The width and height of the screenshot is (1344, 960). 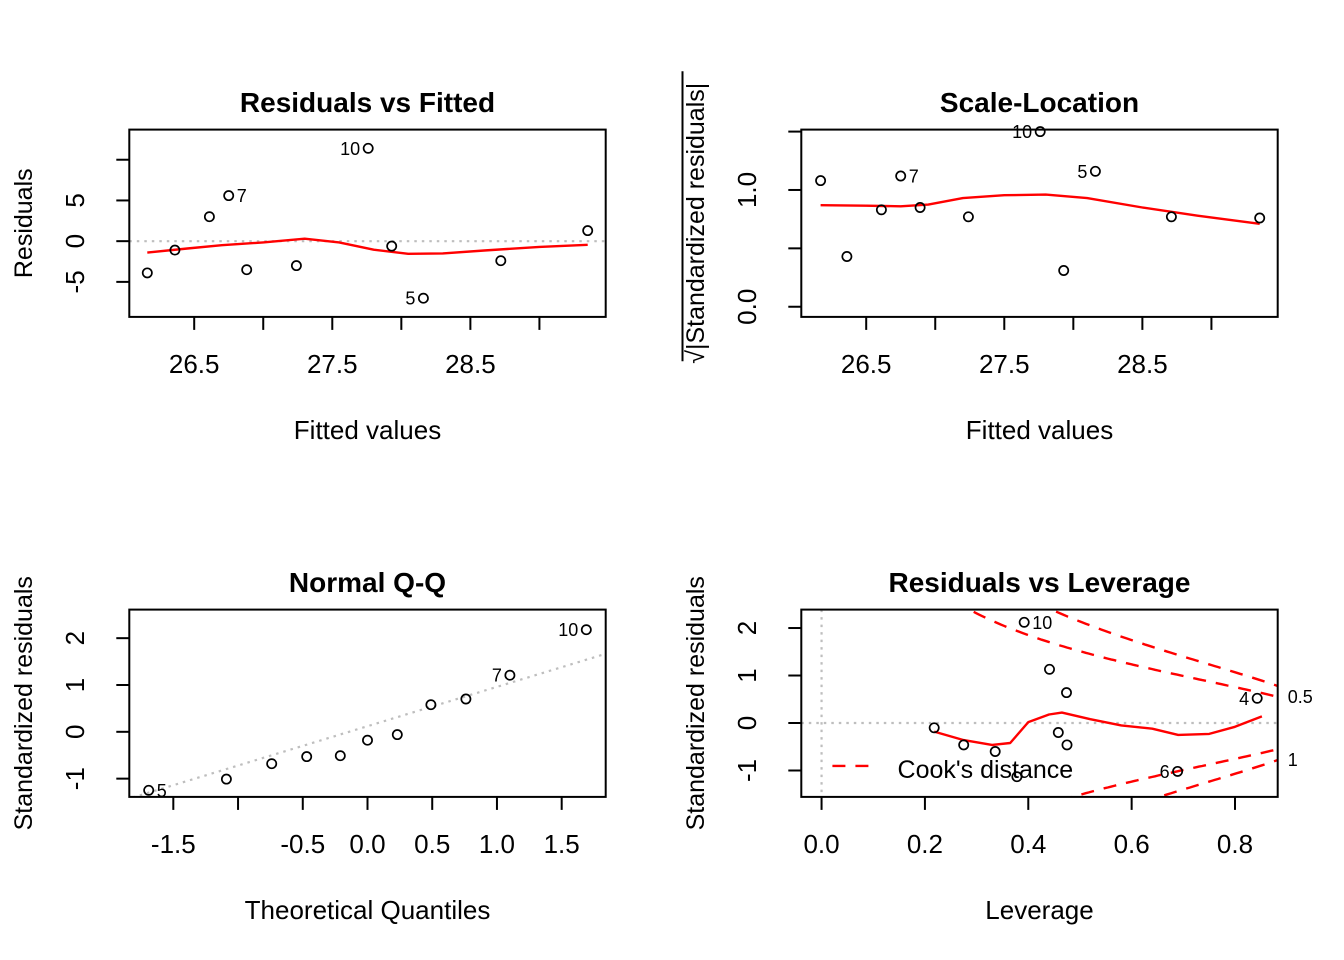 What do you see at coordinates (696, 223) in the screenshot?
I see `y-axis-label: √|Standardized residuals|` at bounding box center [696, 223].